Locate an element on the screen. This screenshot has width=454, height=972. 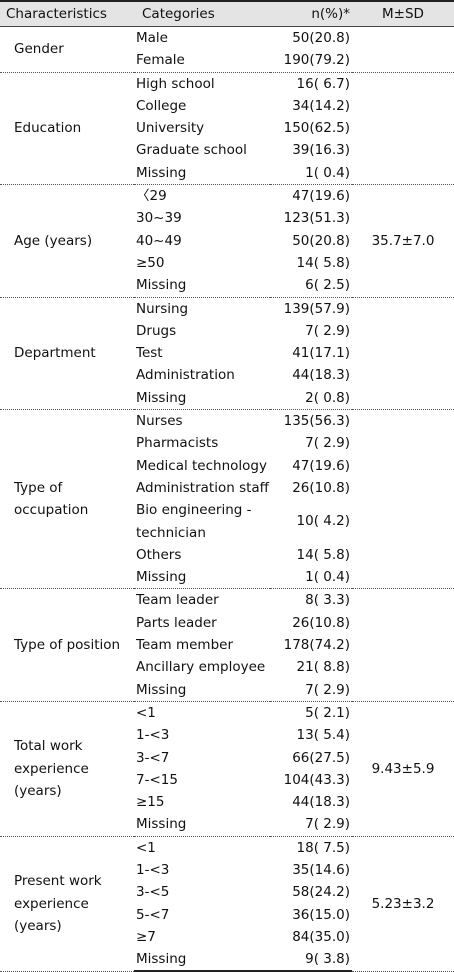
characteristic-cell: Gender is located at coordinates (67, 49).